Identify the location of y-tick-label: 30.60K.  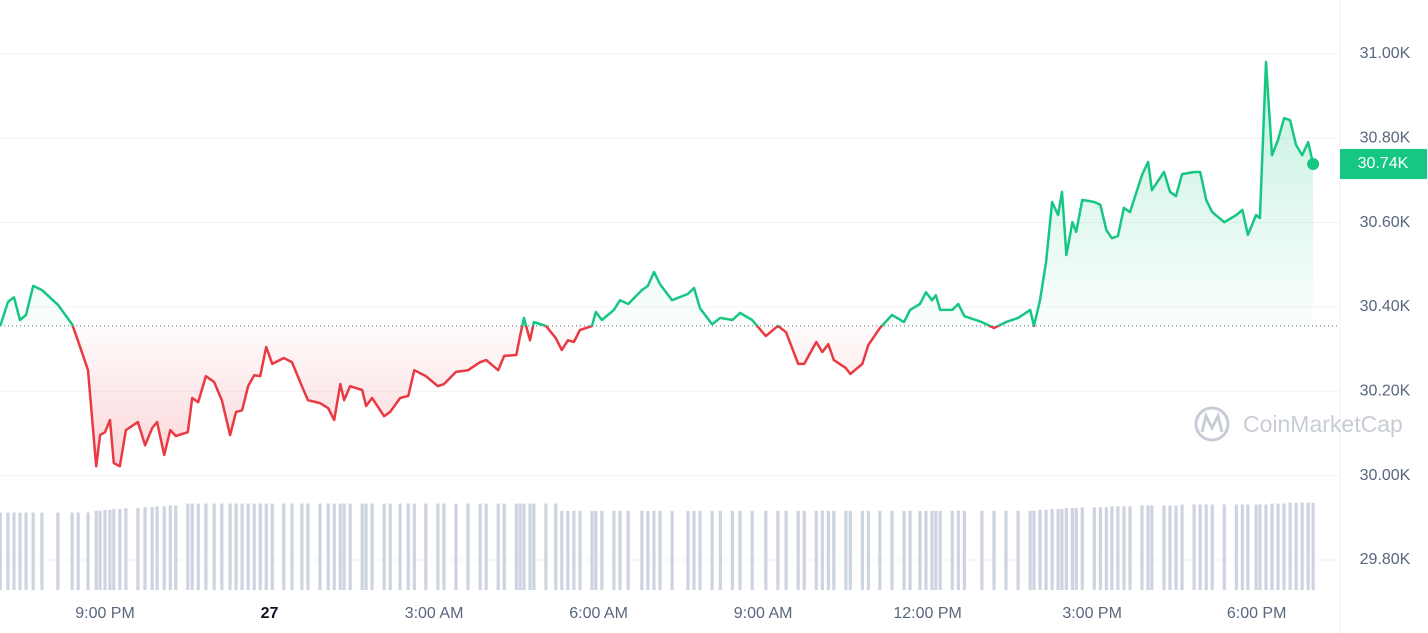
(1385, 222).